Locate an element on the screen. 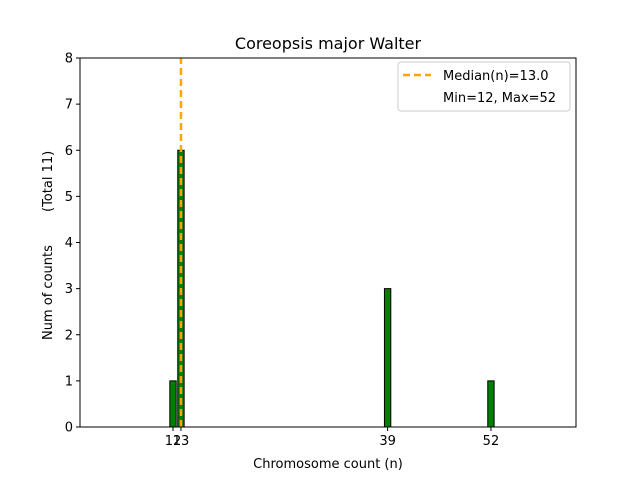 Image resolution: width=640 pixels, height=480 pixels. legend-range-label: Min=12, Max=52 is located at coordinates (499, 98).